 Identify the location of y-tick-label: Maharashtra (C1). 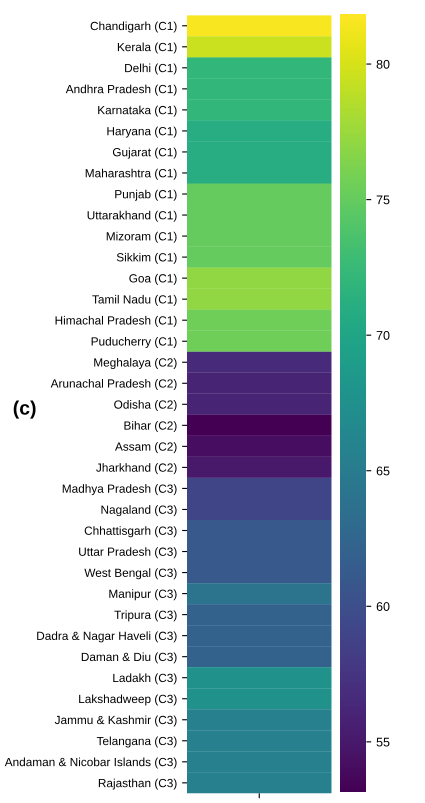
(131, 174).